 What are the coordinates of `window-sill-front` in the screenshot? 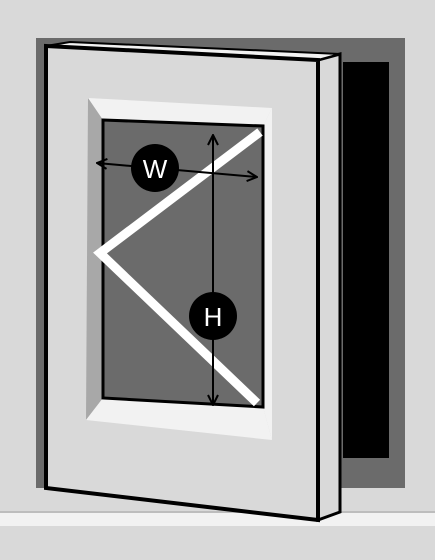 It's located at (217, 519).